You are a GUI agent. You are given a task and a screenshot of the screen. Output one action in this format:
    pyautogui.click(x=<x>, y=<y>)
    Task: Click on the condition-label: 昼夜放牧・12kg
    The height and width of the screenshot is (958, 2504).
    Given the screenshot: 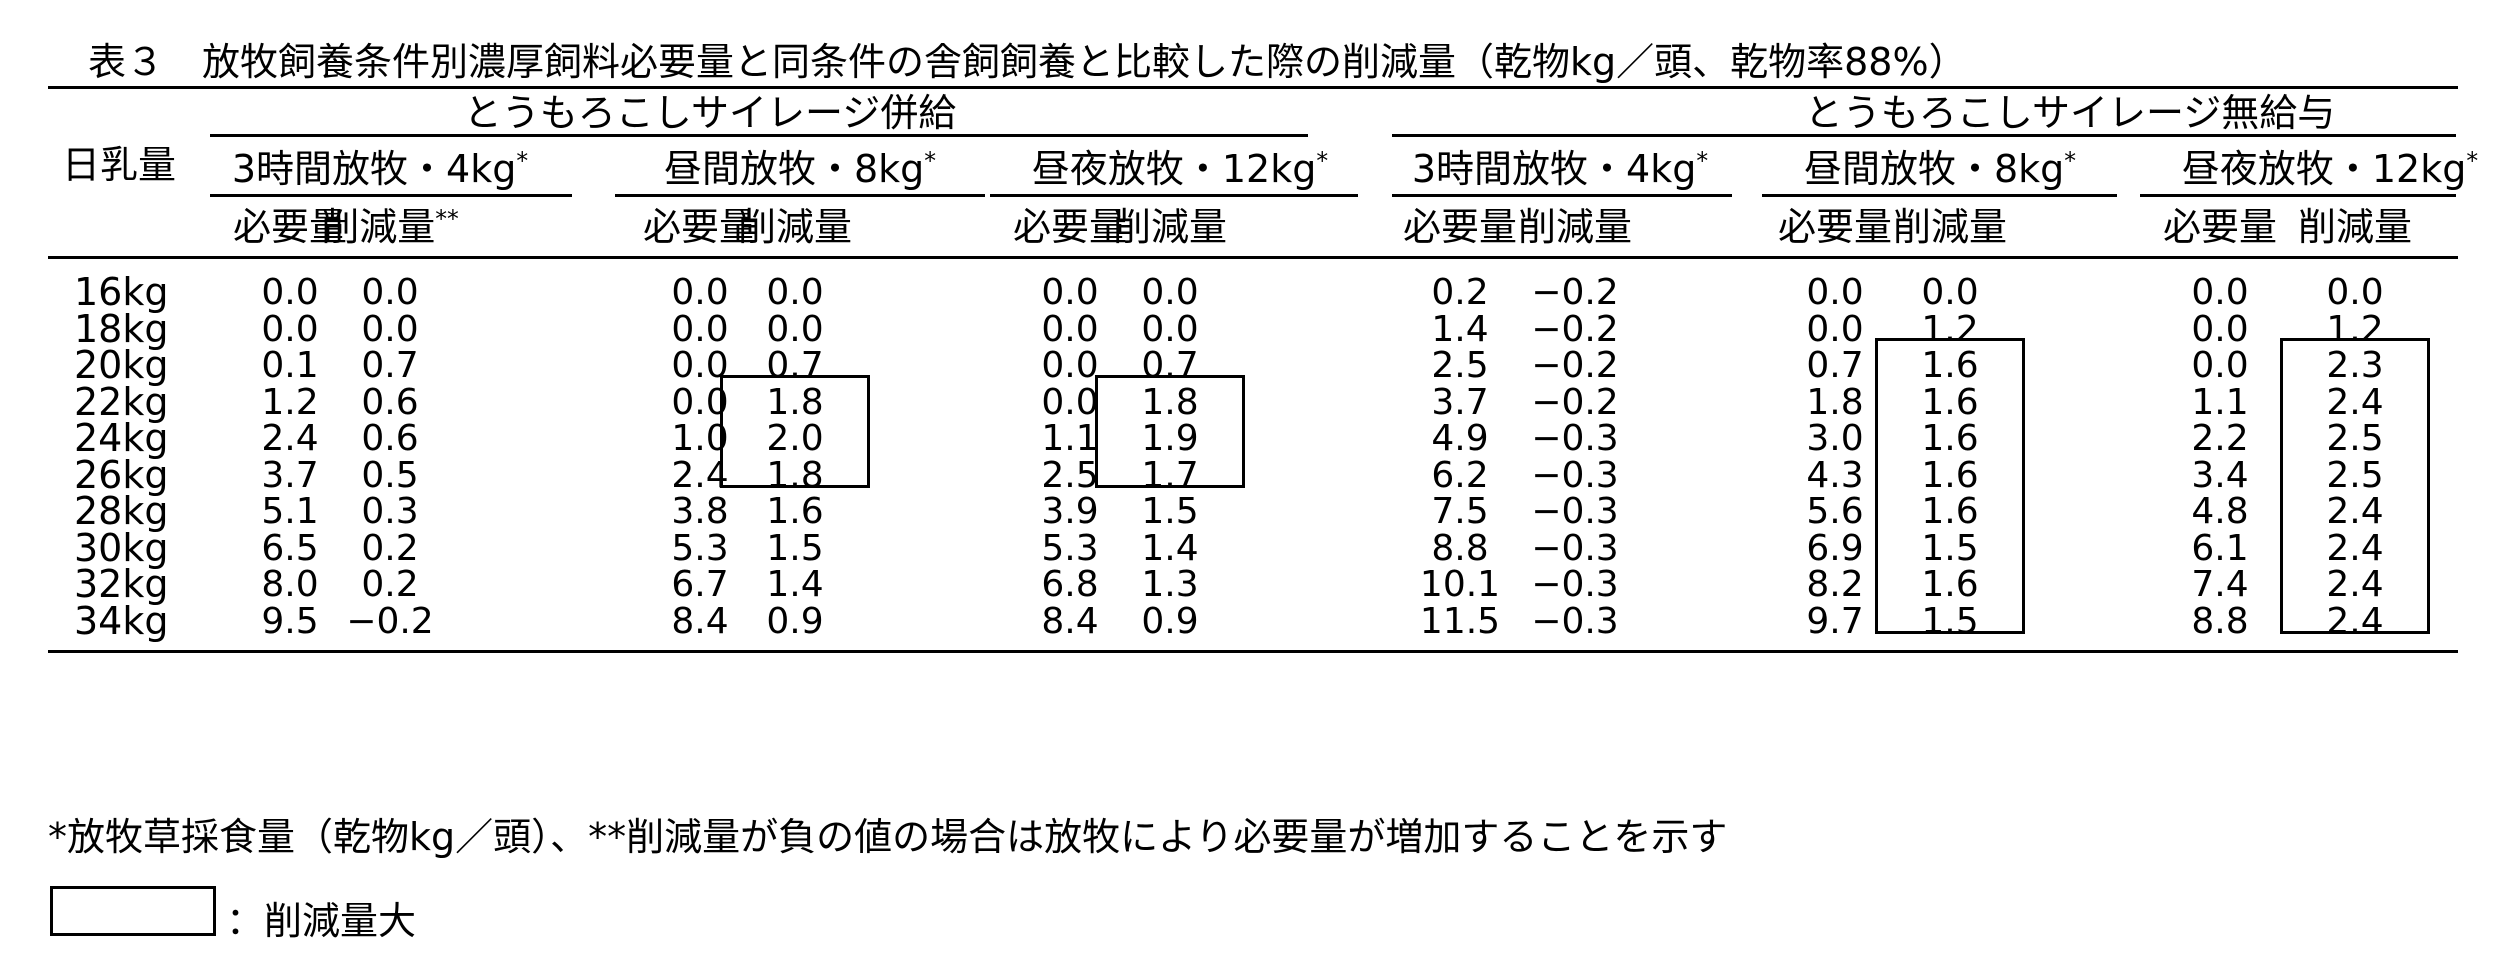 What is the action you would take?
    pyautogui.click(x=2324, y=169)
    